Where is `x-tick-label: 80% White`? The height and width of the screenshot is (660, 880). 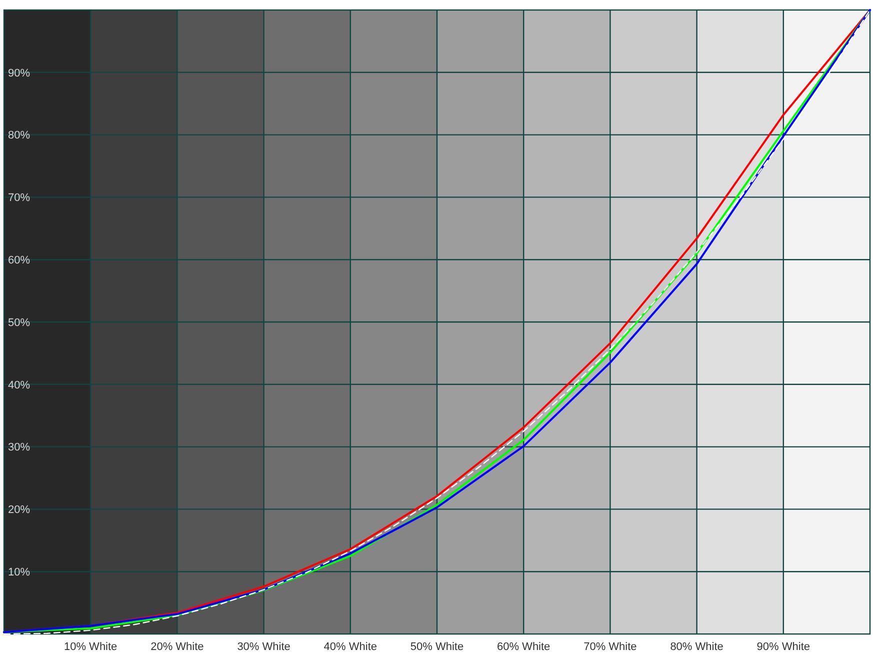 x-tick-label: 80% White is located at coordinates (697, 647).